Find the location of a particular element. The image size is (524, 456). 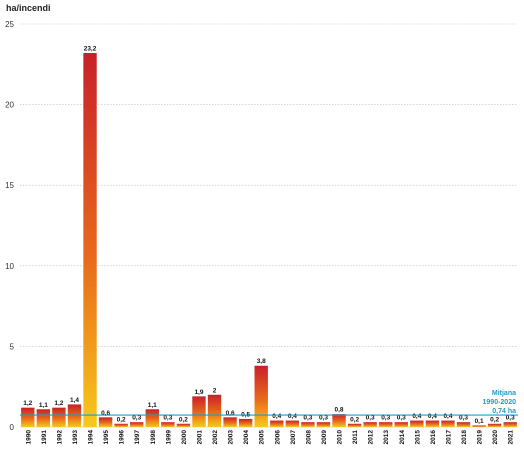

x-tick-label: 1996 is located at coordinates (122, 437).